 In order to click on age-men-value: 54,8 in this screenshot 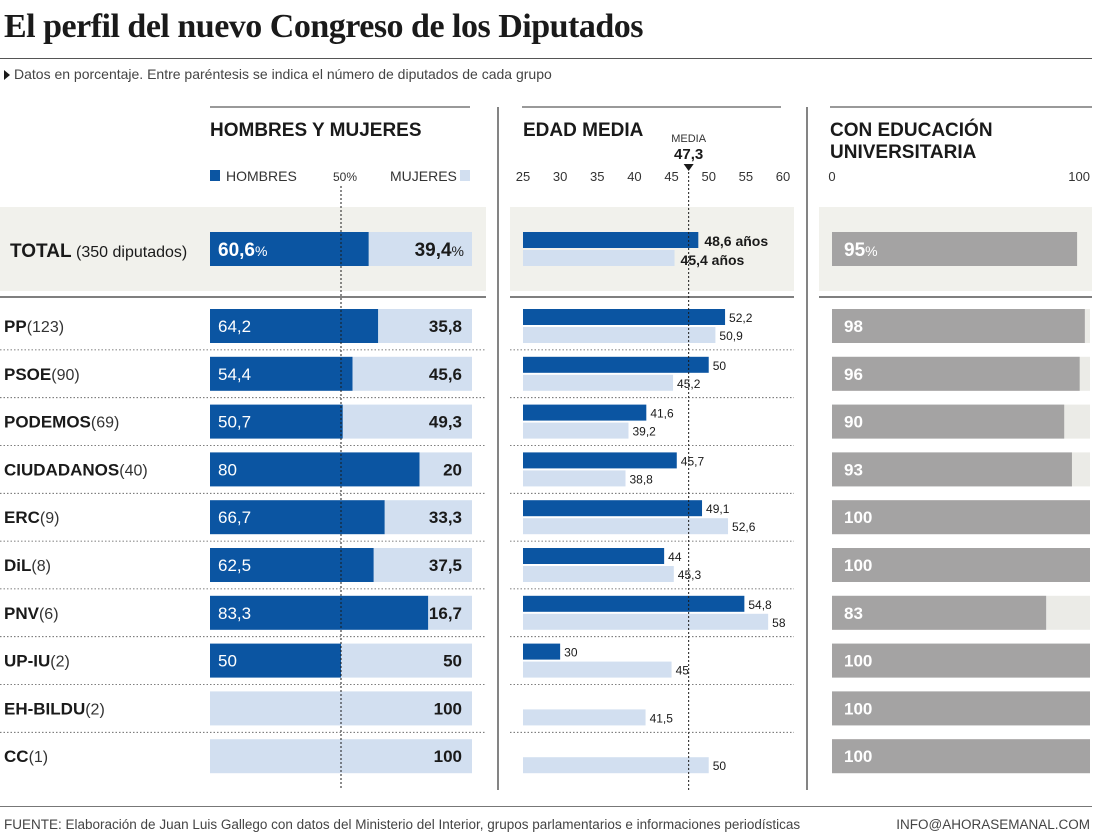, I will do `click(760, 605)`.